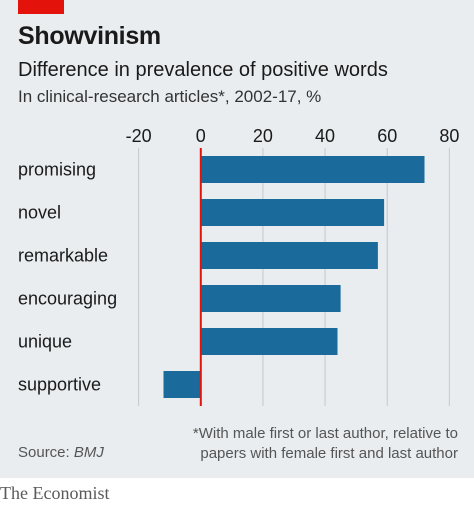  Describe the element at coordinates (59, 385) in the screenshot. I see `category-label-supportive: supportive` at that location.